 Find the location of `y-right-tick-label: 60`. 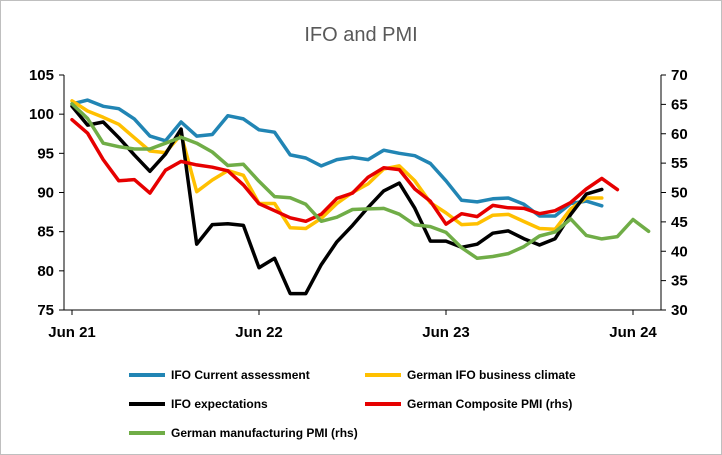

y-right-tick-label: 60 is located at coordinates (679, 134).